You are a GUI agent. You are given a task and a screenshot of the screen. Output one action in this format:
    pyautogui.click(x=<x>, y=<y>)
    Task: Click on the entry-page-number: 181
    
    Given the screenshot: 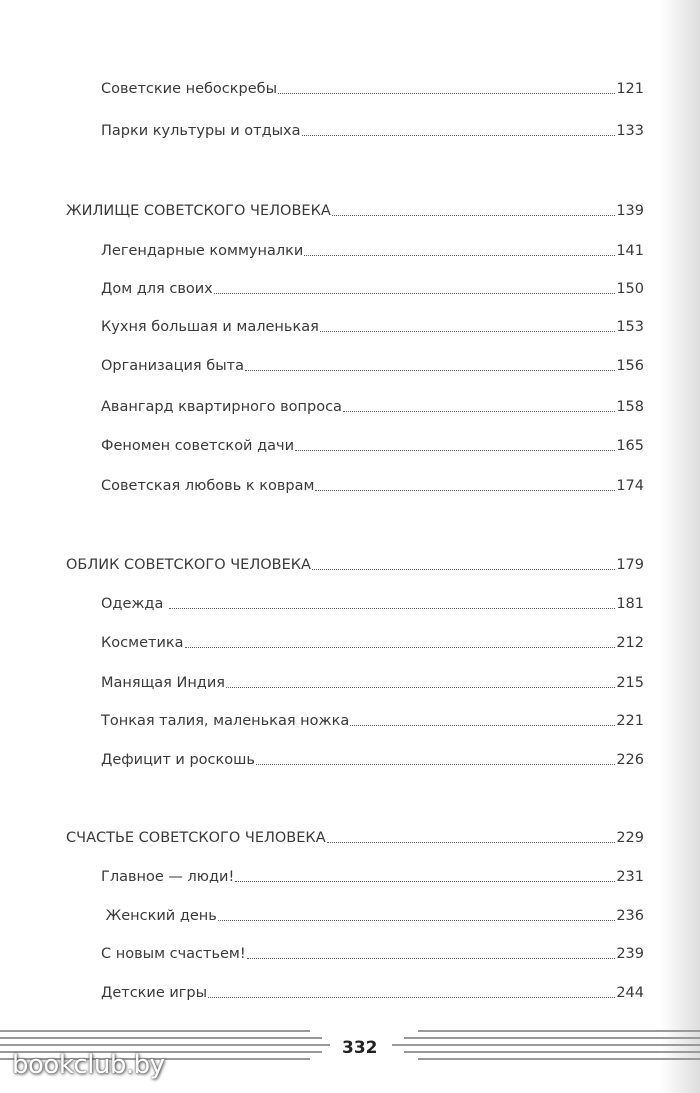 What is the action you would take?
    pyautogui.click(x=630, y=604)
    